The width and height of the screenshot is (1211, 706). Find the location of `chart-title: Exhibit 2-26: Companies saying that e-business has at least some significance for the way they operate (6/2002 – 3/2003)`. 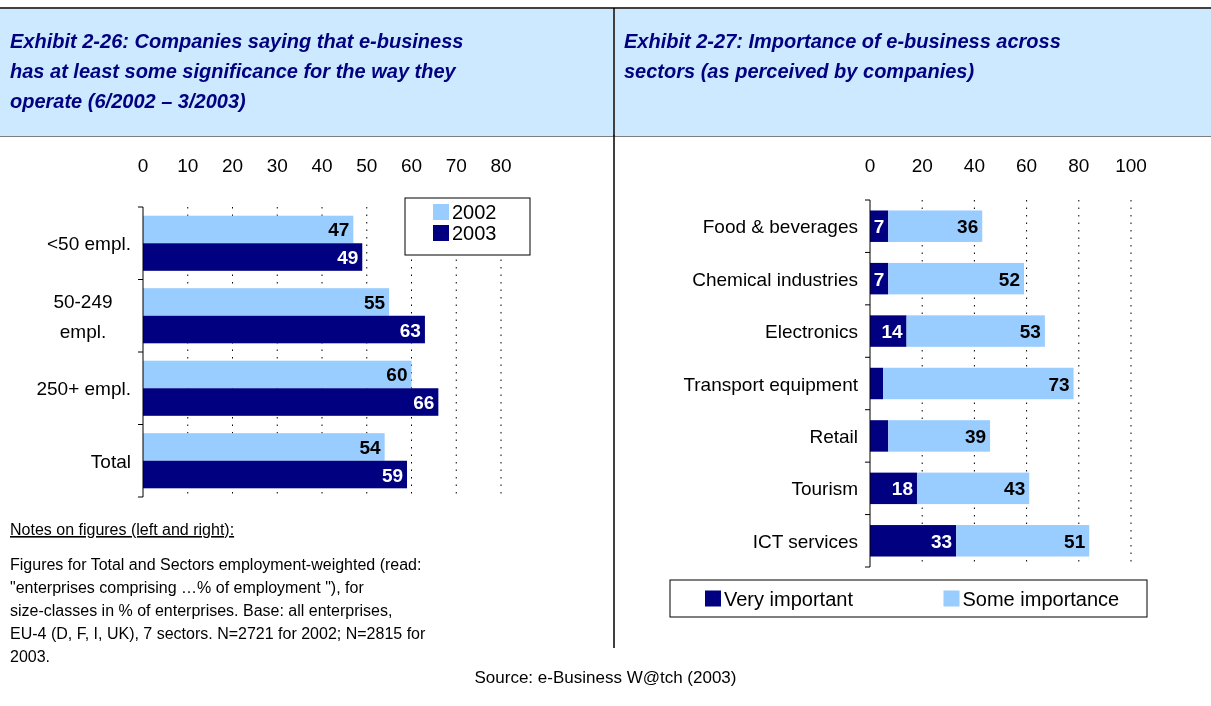

chart-title: Exhibit 2-26: Companies saying that e-business has at least some significance for the way they operate (6/2002 – 3/2003) is located at coordinates (237, 71).